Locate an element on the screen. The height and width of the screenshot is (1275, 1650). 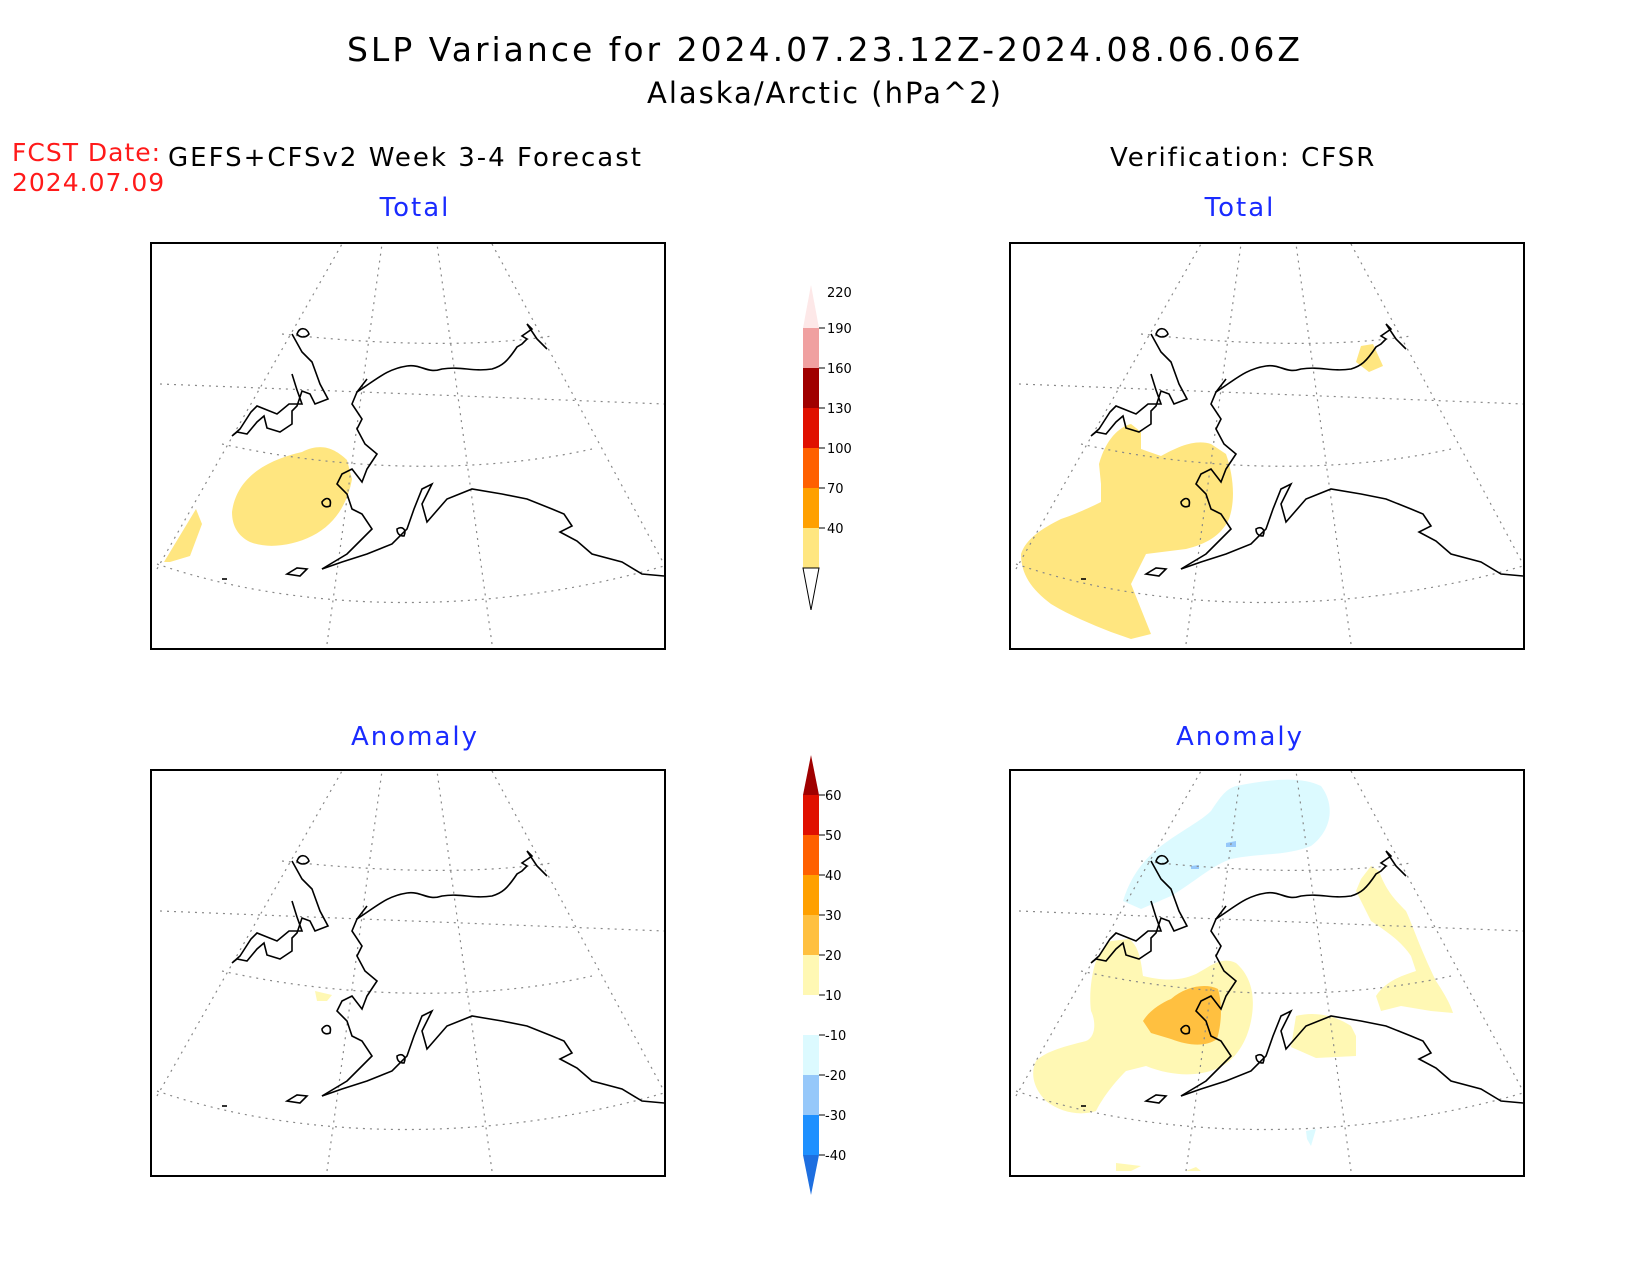
forecast-anomaly-title: Anomaly is located at coordinates (415, 737).